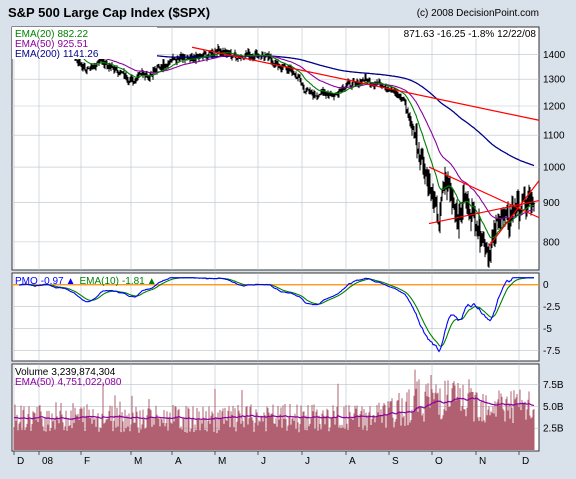 The image size is (576, 479). Describe the element at coordinates (551, 203) in the screenshot. I see `price-y-tick-label: 900` at that location.